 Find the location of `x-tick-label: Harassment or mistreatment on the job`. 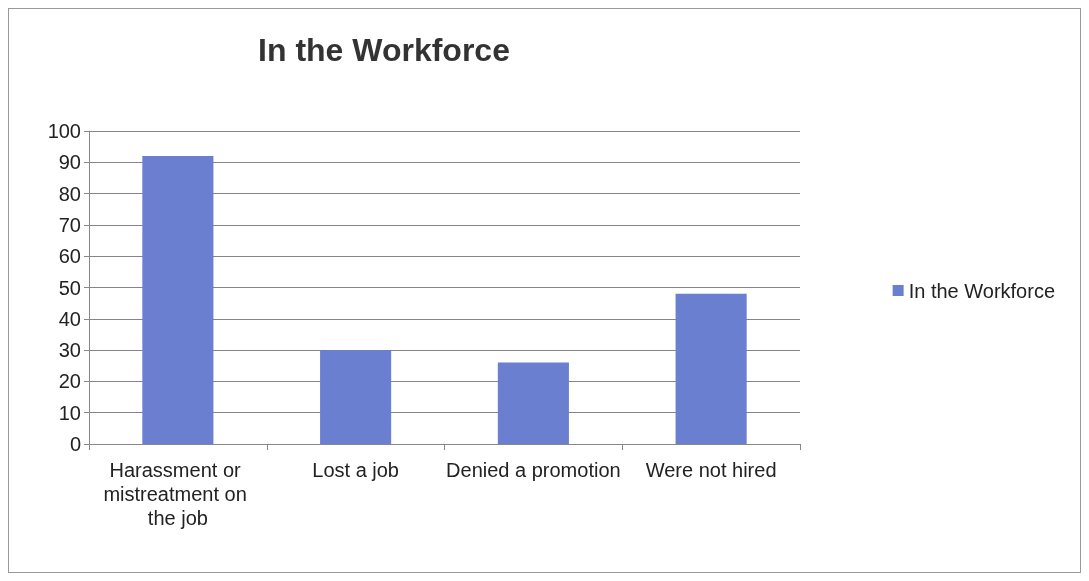

x-tick-label: Harassment or mistreatment on the job is located at coordinates (178, 494).